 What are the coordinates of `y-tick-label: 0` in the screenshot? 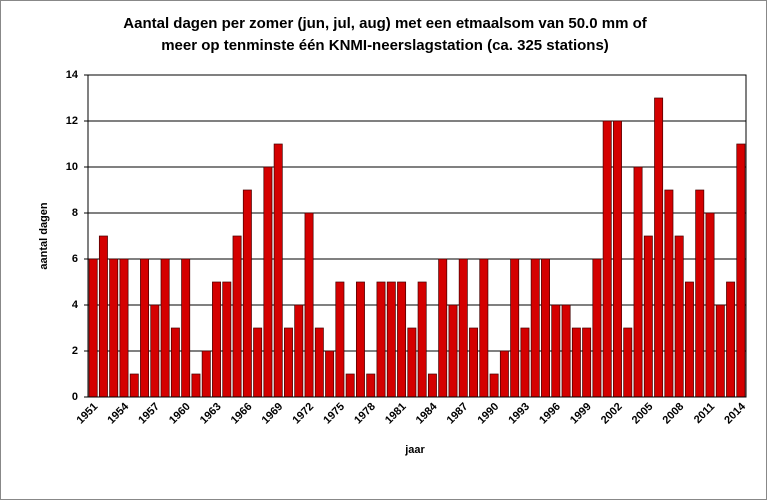 It's located at (75, 397).